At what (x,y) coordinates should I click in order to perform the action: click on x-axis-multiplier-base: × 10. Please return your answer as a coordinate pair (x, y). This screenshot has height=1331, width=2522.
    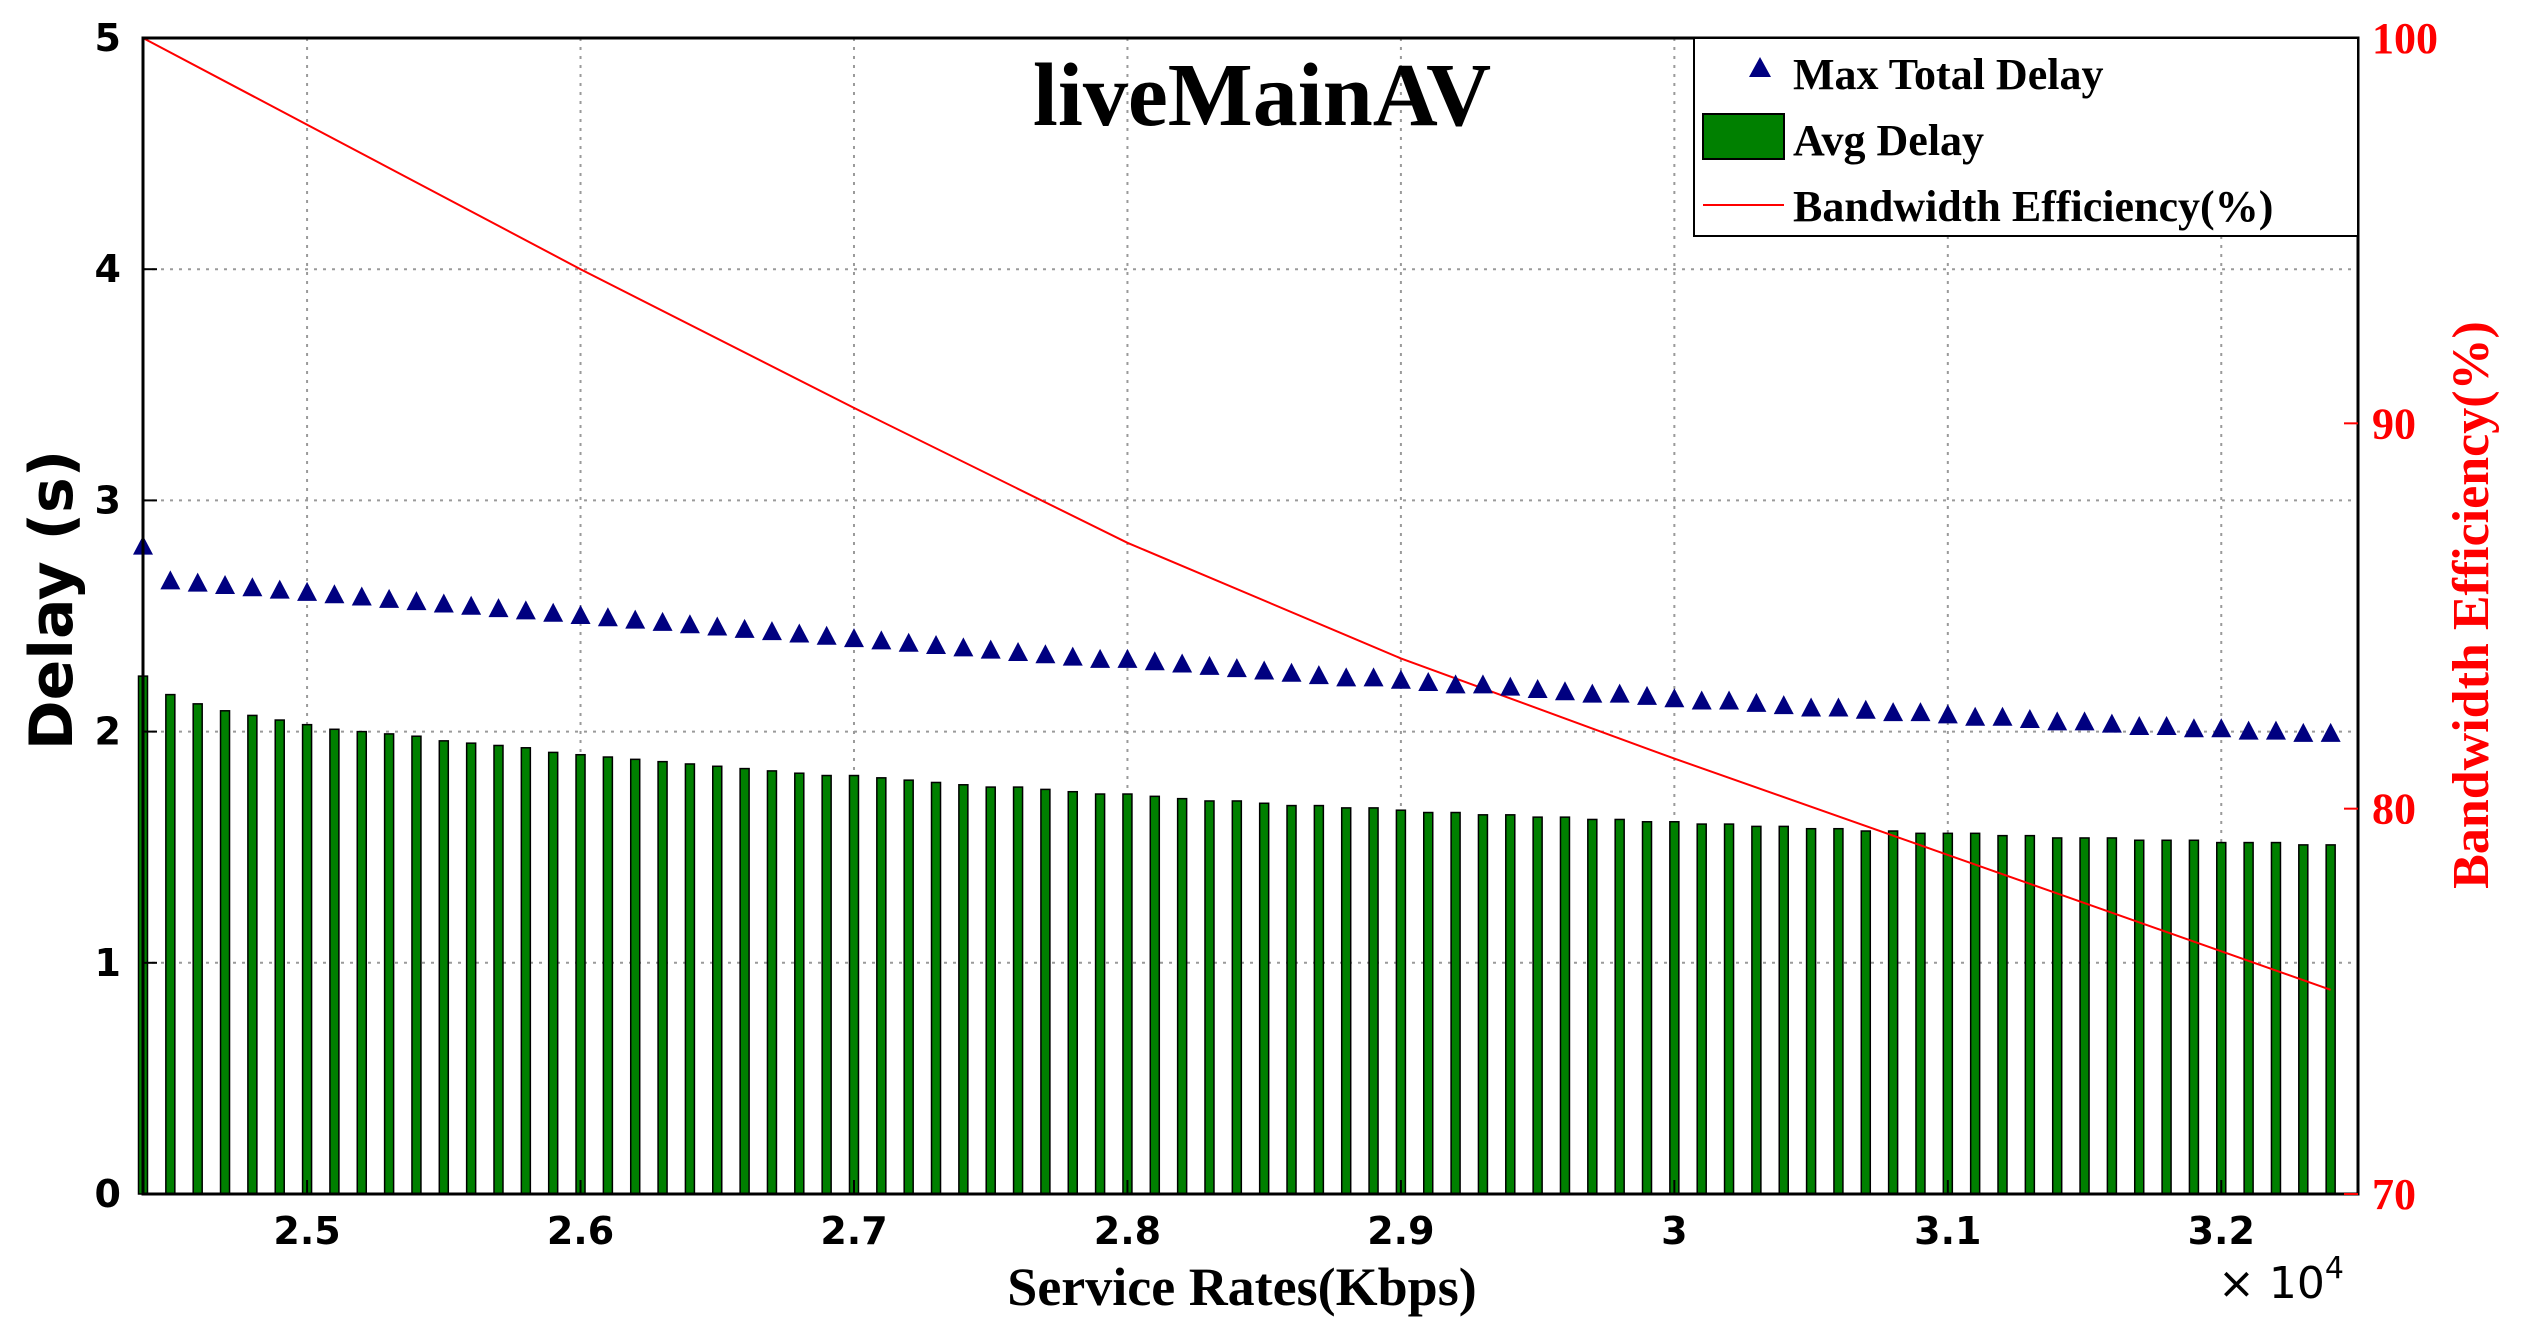
    Looking at the image, I should click on (2271, 1283).